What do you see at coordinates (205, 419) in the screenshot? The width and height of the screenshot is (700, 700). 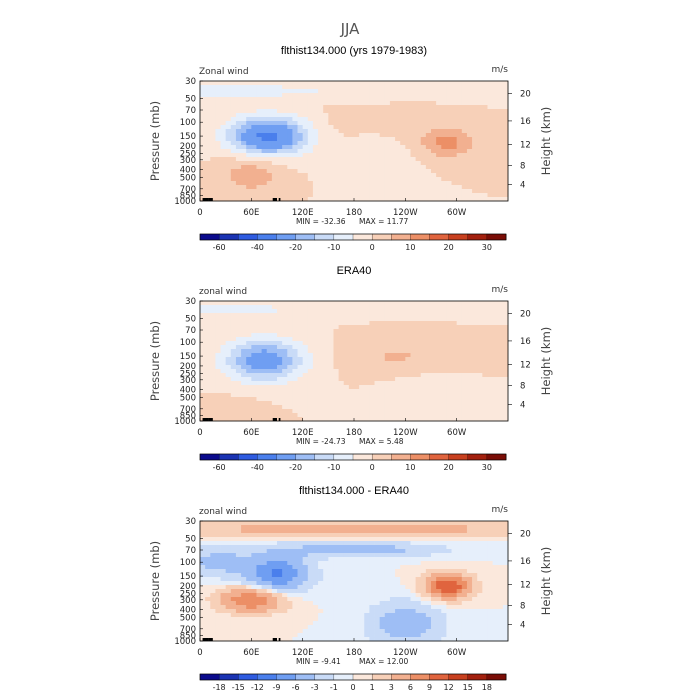 I see `terrain-block` at bounding box center [205, 419].